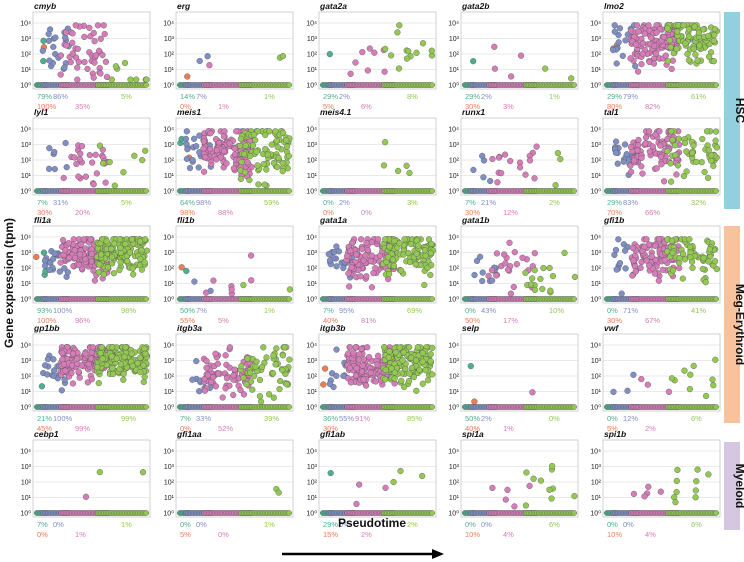 The image size is (744, 562). I want to click on y-tick-label: 10⁴, so click(168, 24).